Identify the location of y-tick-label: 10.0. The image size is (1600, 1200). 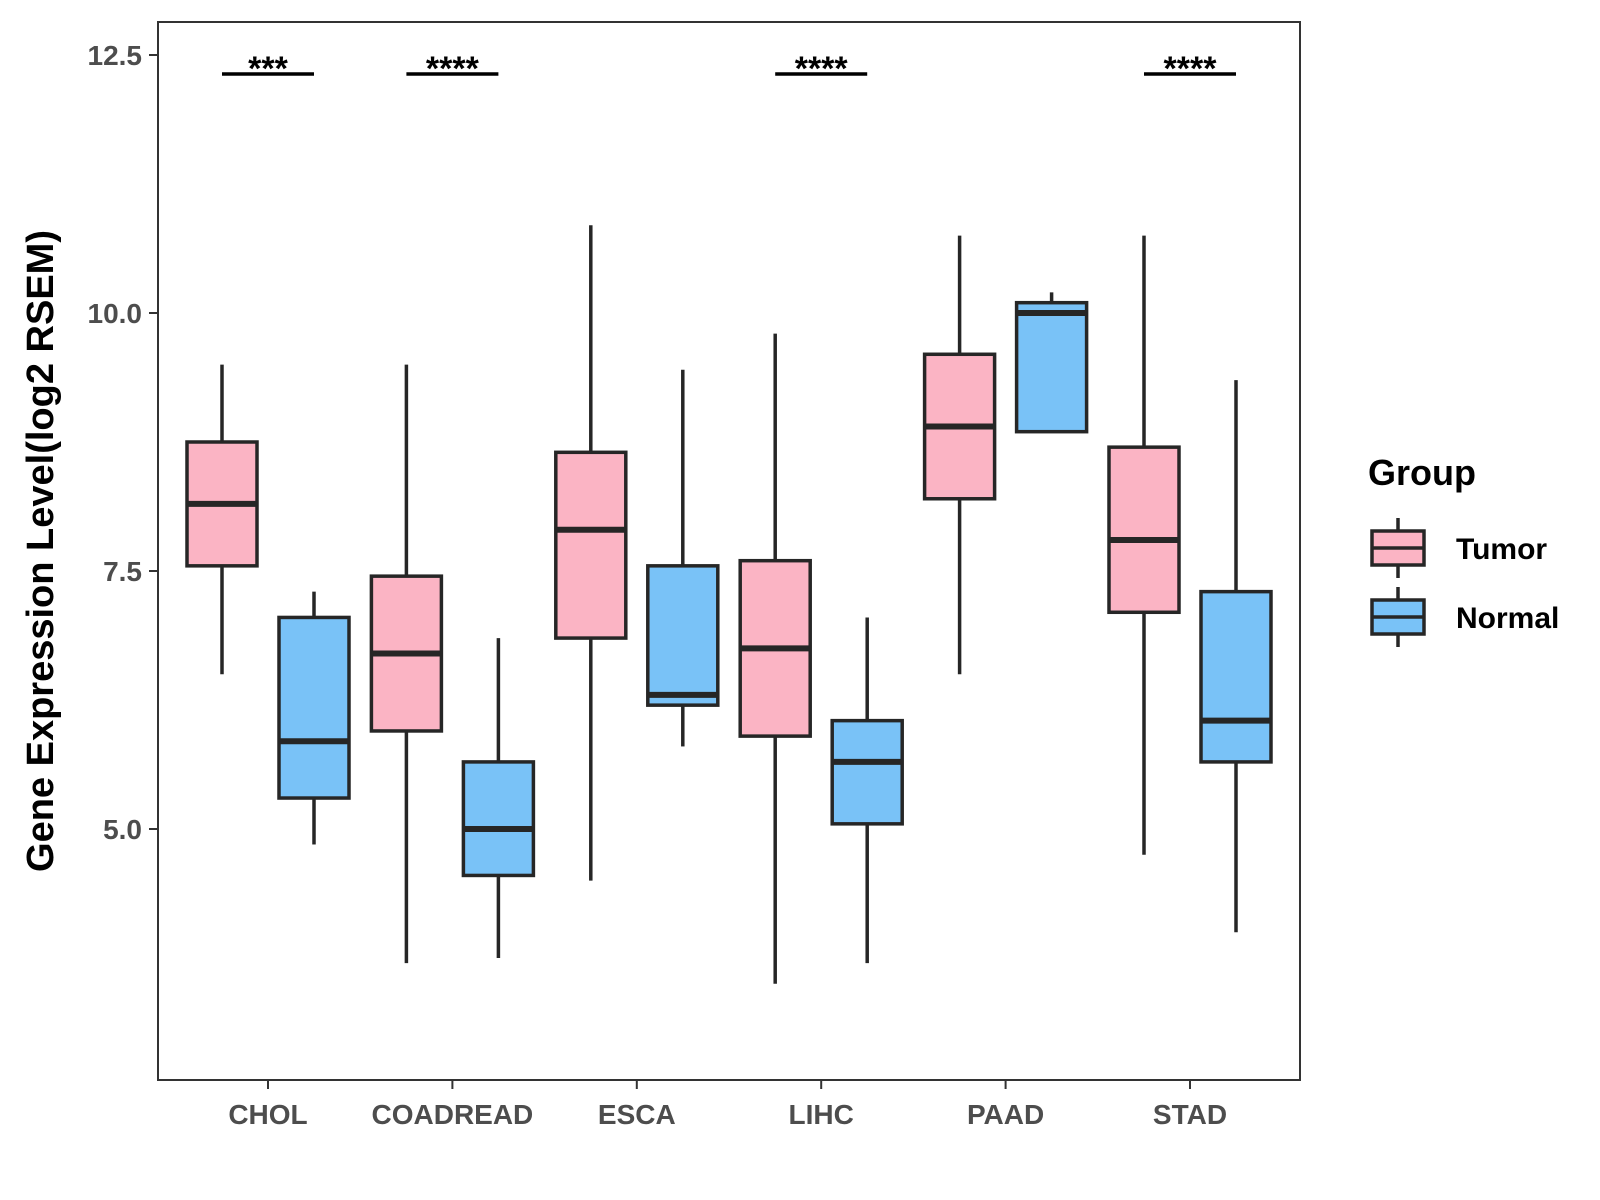
(115, 313).